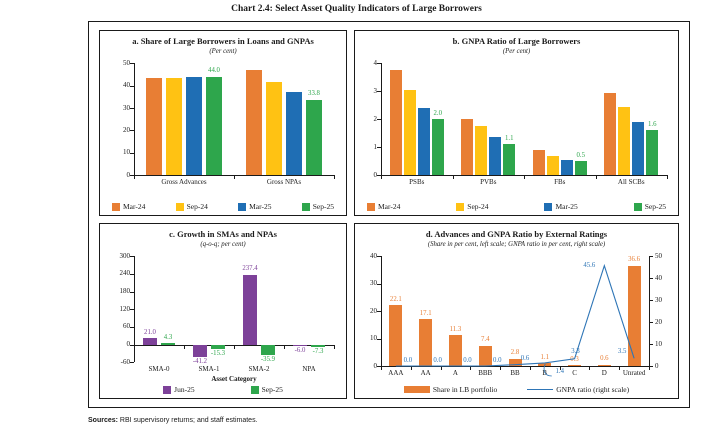  Describe the element at coordinates (593, 389) in the screenshot. I see `legend-label: GNPA ratio (right scale)` at that location.